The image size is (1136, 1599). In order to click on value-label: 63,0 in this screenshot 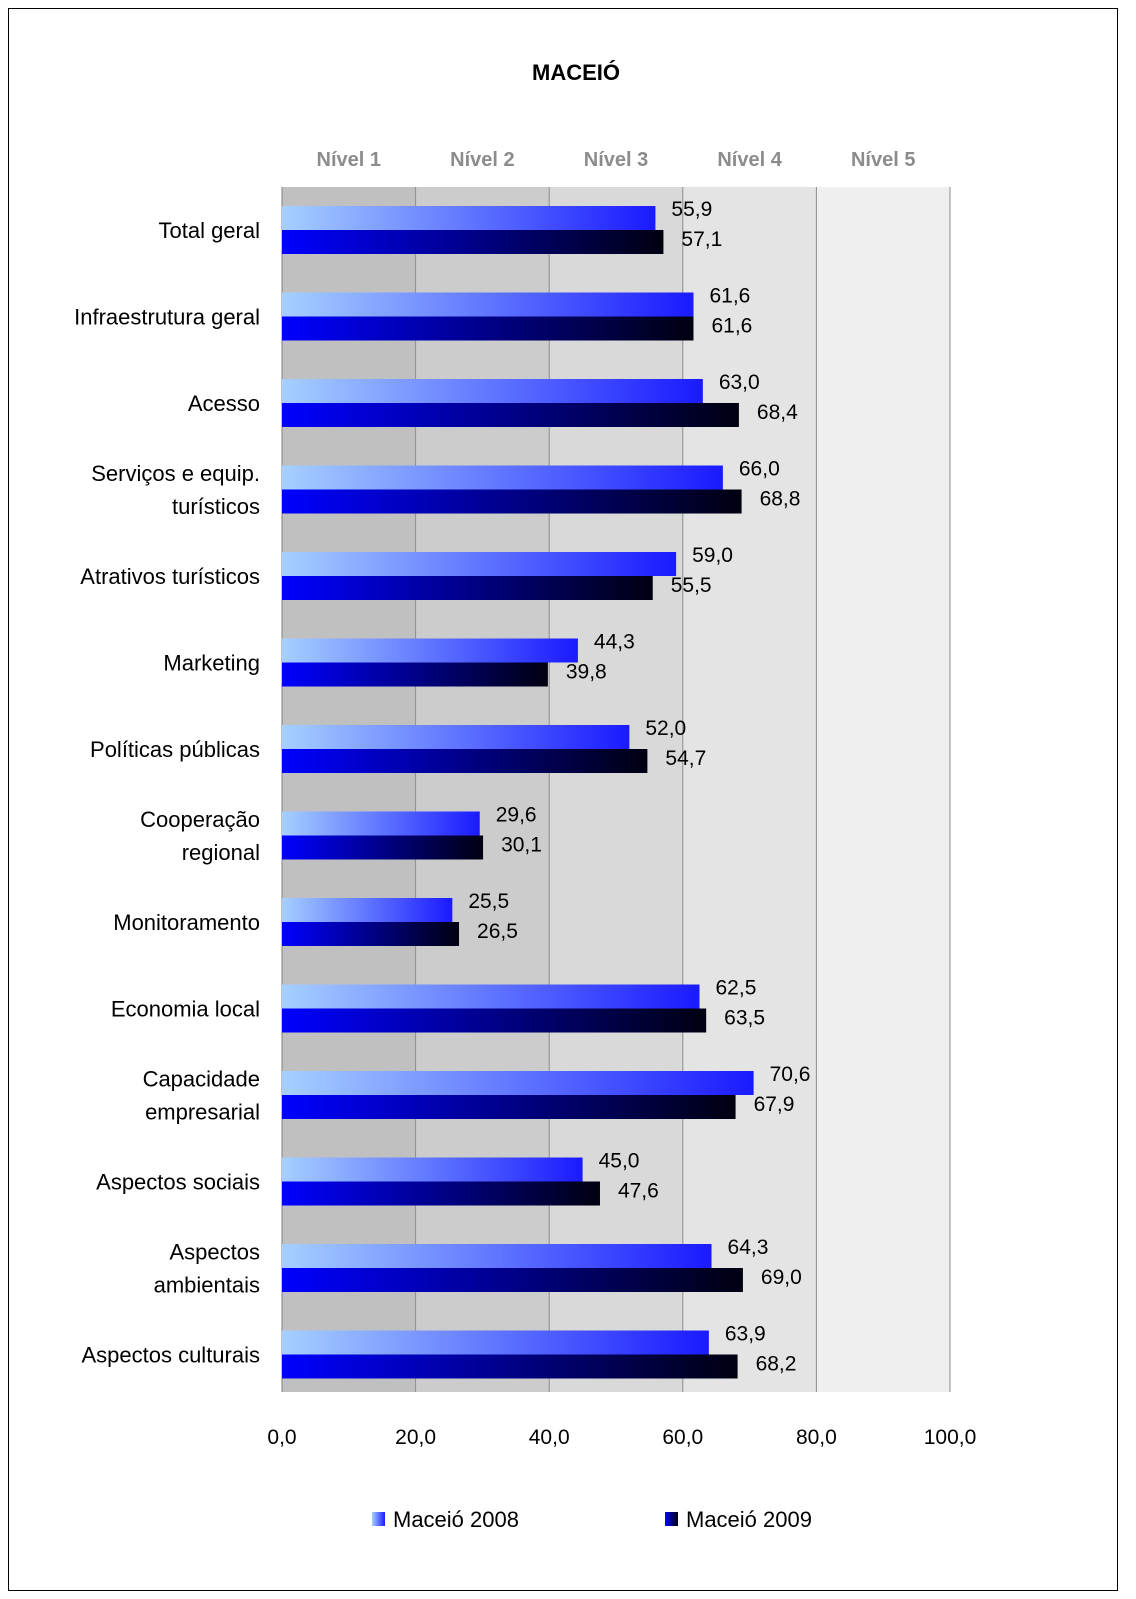, I will do `click(739, 382)`.